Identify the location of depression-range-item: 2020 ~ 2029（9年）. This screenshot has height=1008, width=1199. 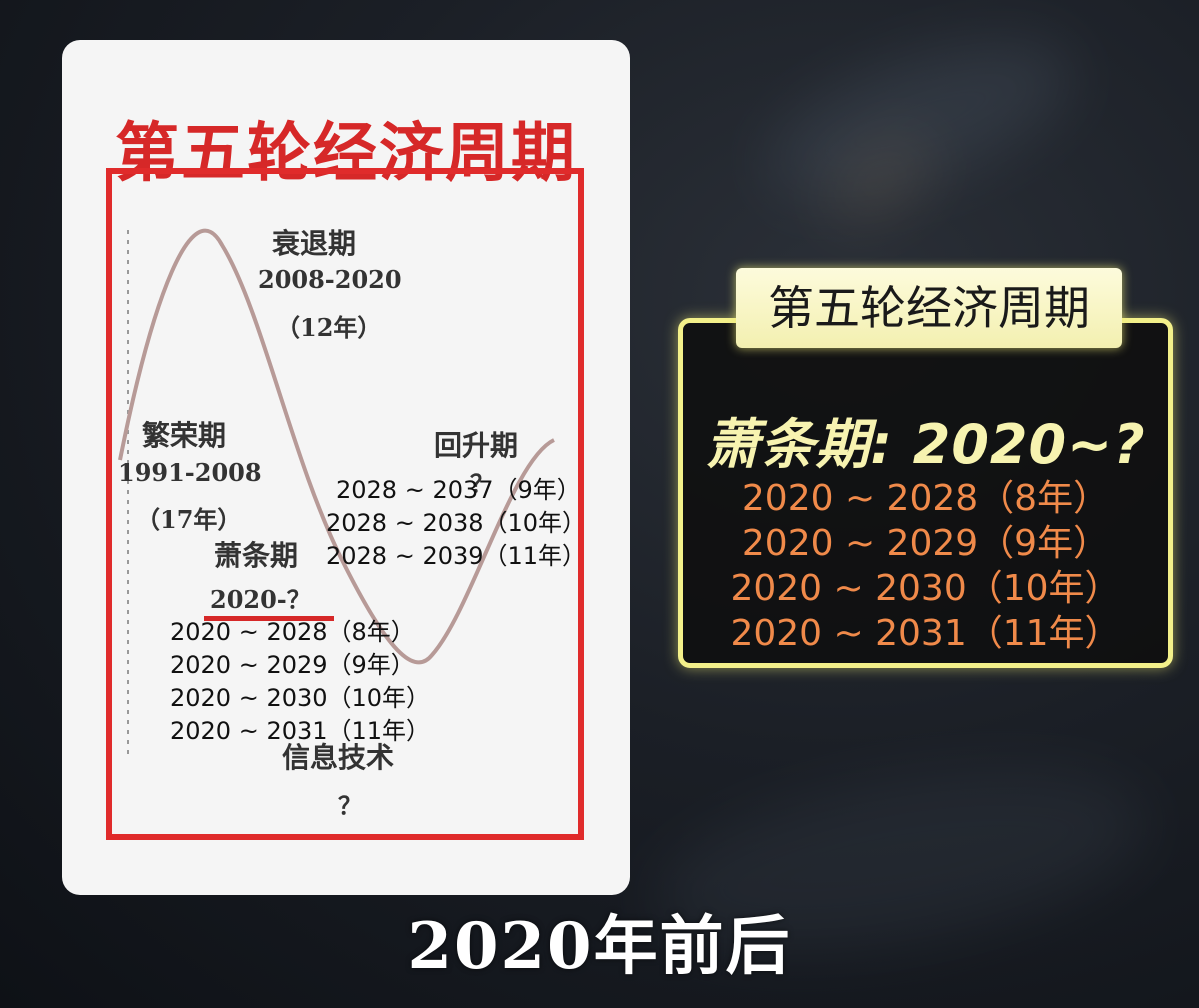
(292, 665).